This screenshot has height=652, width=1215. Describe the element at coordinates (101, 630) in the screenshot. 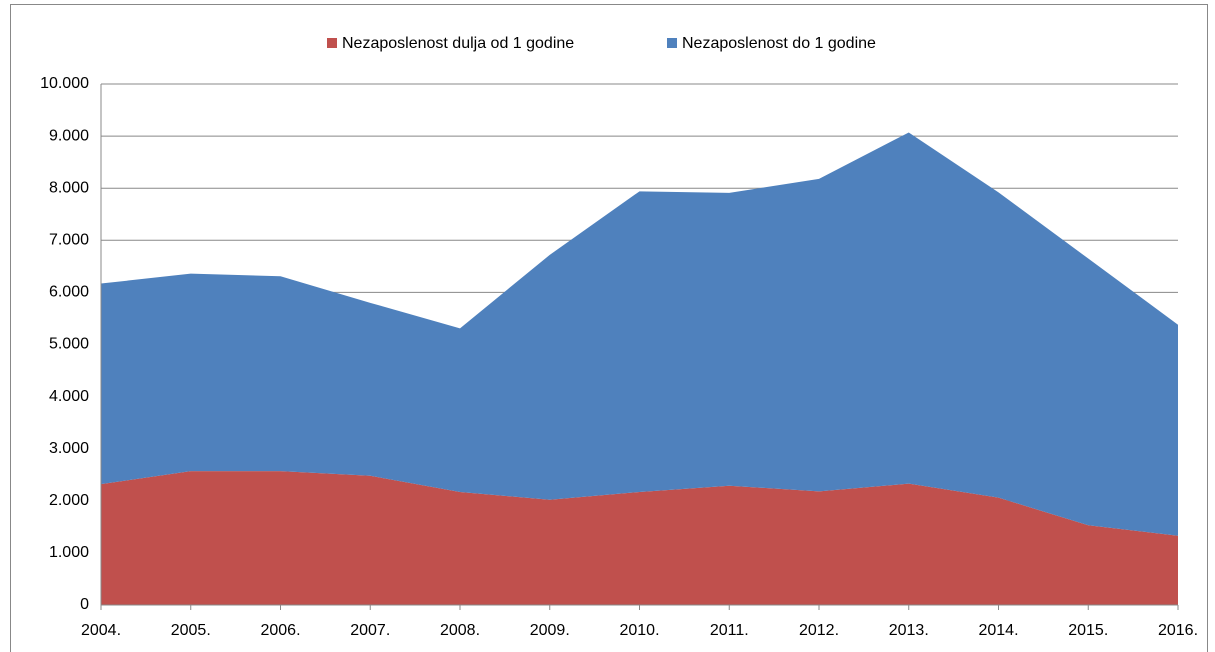

I see `x-tick-label: 2004.` at that location.